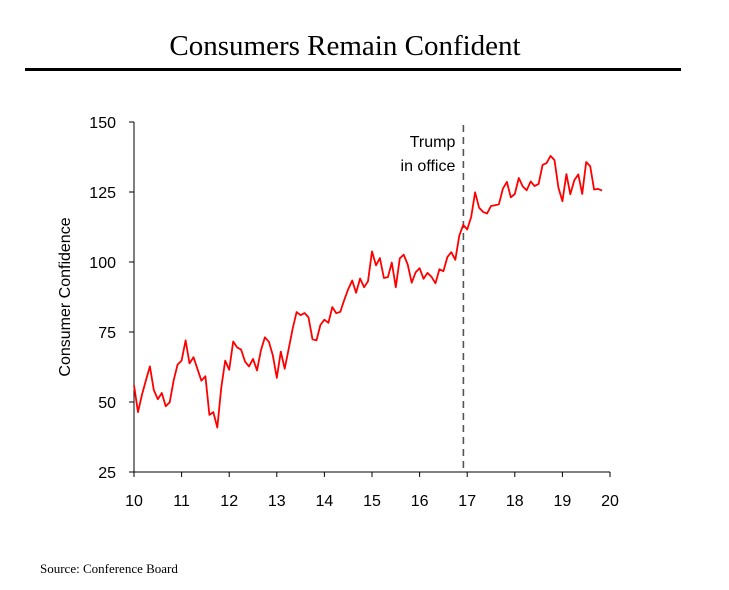 The height and width of the screenshot is (590, 729). I want to click on y-tick-label: 100, so click(102, 263).